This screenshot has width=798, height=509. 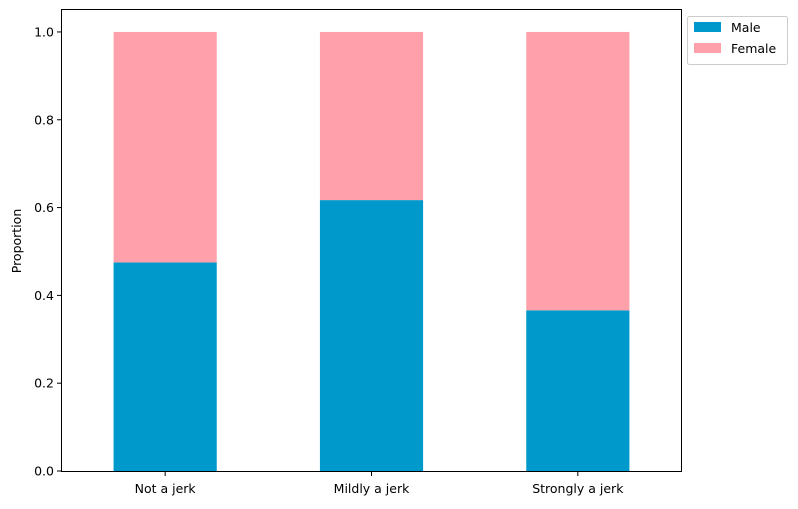 I want to click on legend-label-female: Female, so click(x=754, y=48).